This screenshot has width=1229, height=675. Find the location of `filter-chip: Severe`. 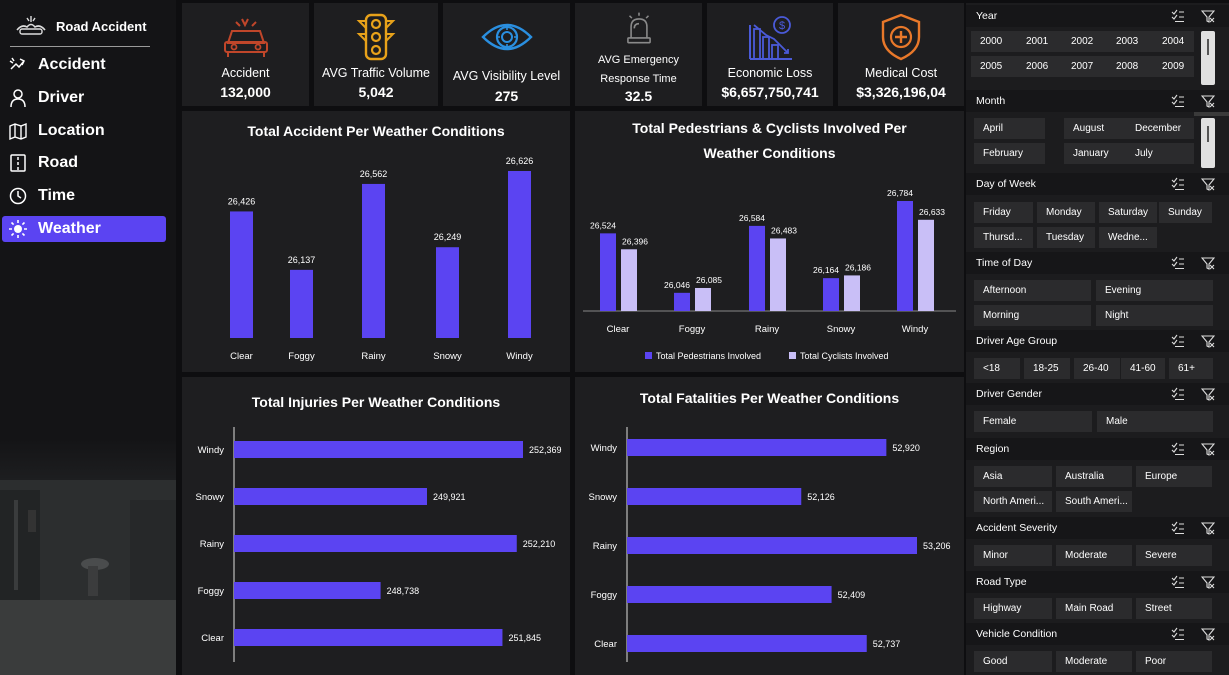

filter-chip: Severe is located at coordinates (1174, 555).